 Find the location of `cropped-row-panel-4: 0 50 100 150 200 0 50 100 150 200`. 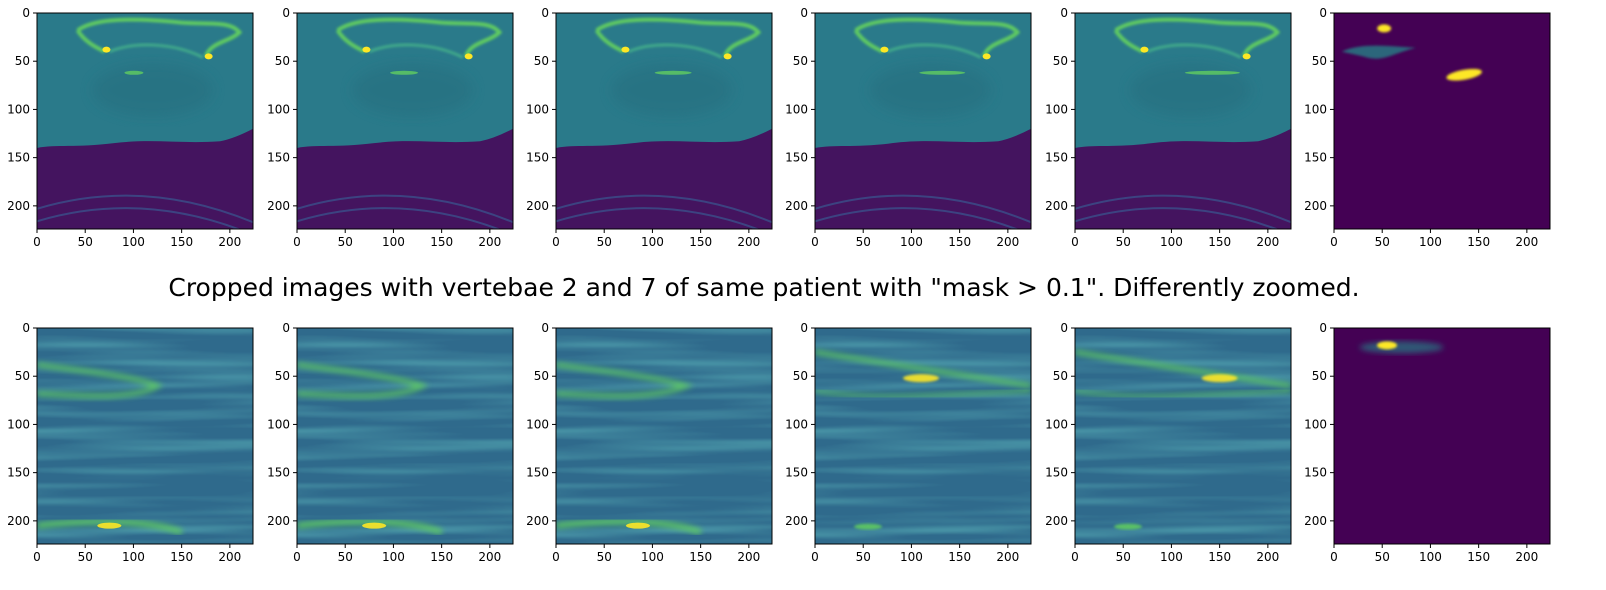

cropped-row-panel-4: 0 50 100 150 200 0 50 100 150 200 is located at coordinates (908, 442).